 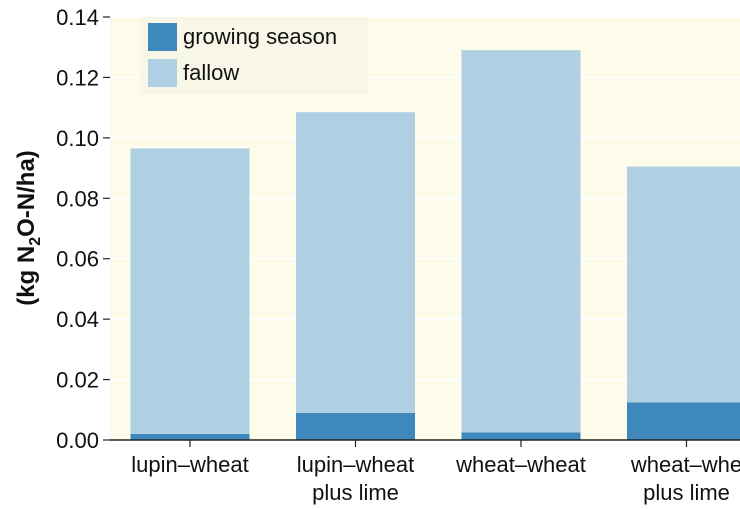 What do you see at coordinates (26, 276) in the screenshot?
I see `y-axis-label-prefix: (kg N` at bounding box center [26, 276].